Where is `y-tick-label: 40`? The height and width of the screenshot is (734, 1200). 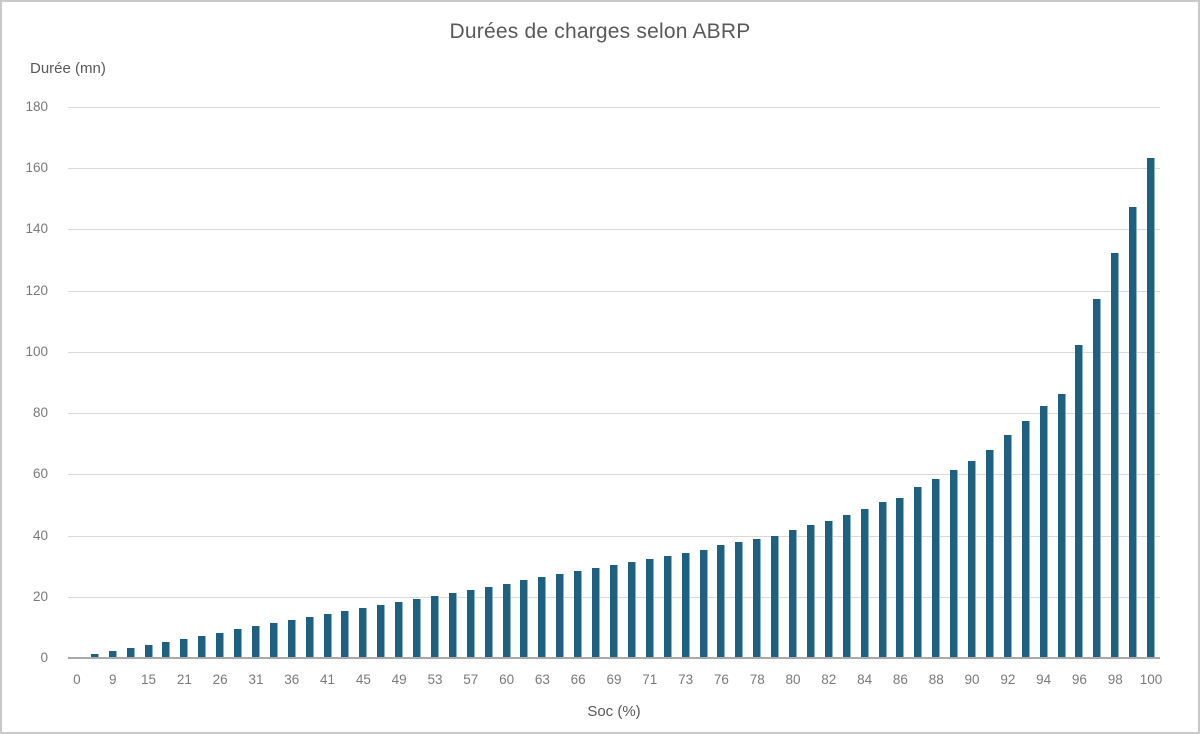
y-tick-label: 40 is located at coordinates (40, 535).